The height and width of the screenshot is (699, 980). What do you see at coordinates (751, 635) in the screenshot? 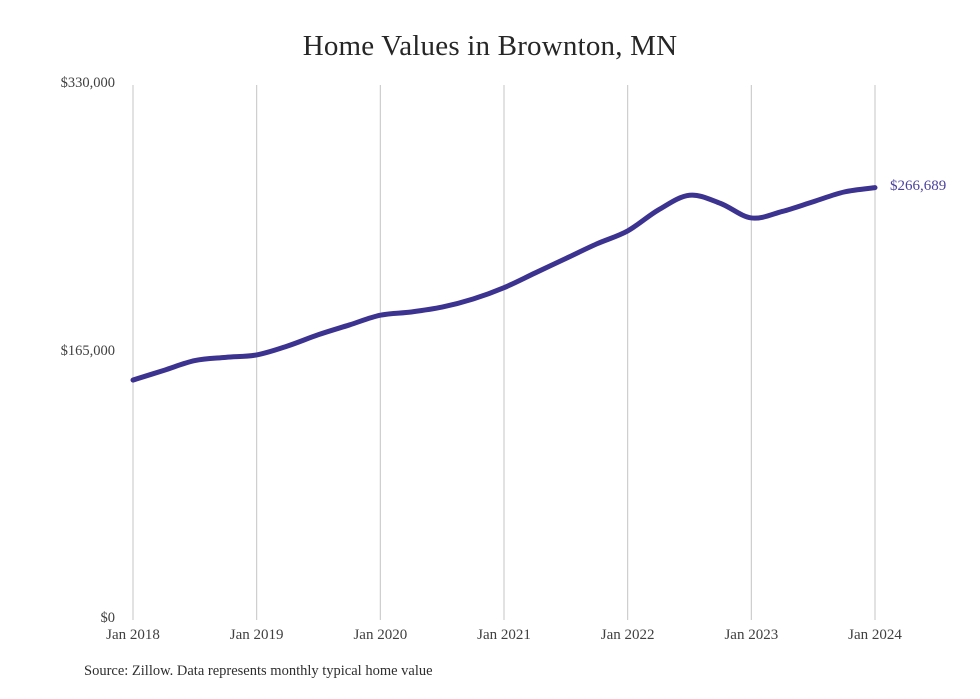
I see `x-tick-label: Jan 2023` at bounding box center [751, 635].